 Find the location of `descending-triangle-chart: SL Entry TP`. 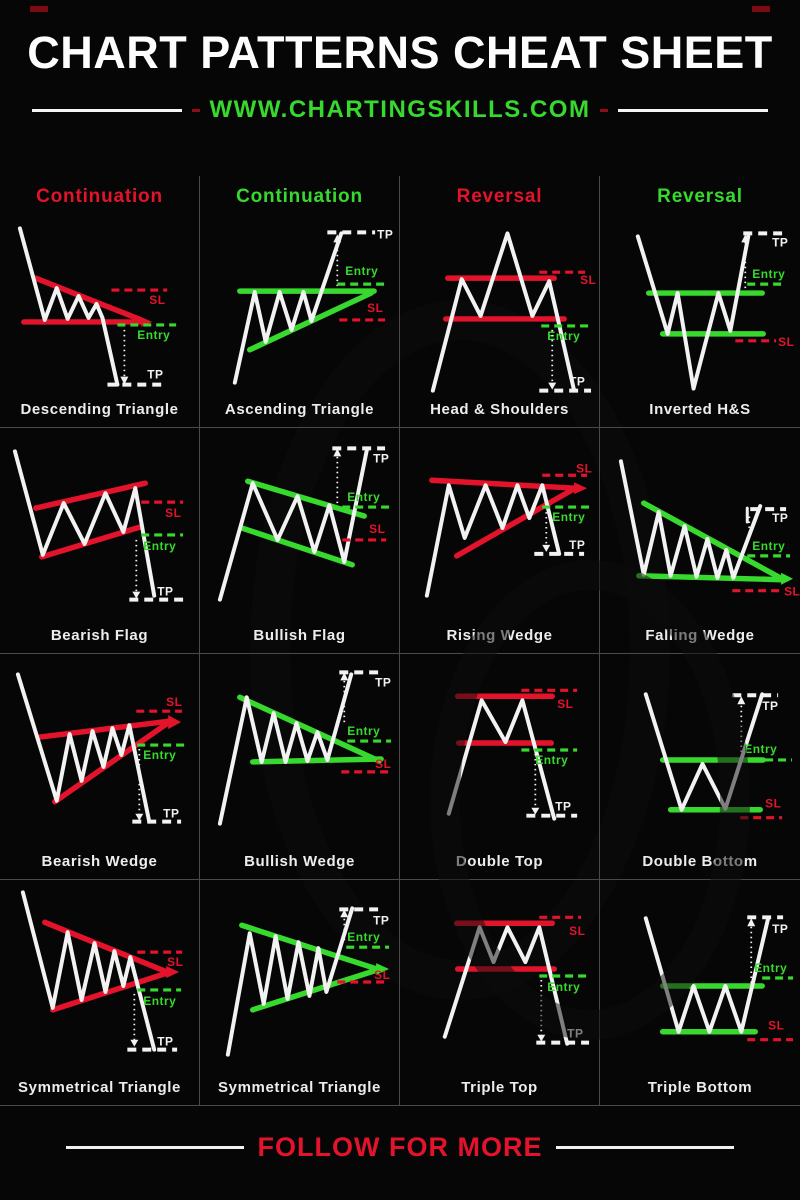

descending-triangle-chart: SL Entry TP is located at coordinates (97, 306).